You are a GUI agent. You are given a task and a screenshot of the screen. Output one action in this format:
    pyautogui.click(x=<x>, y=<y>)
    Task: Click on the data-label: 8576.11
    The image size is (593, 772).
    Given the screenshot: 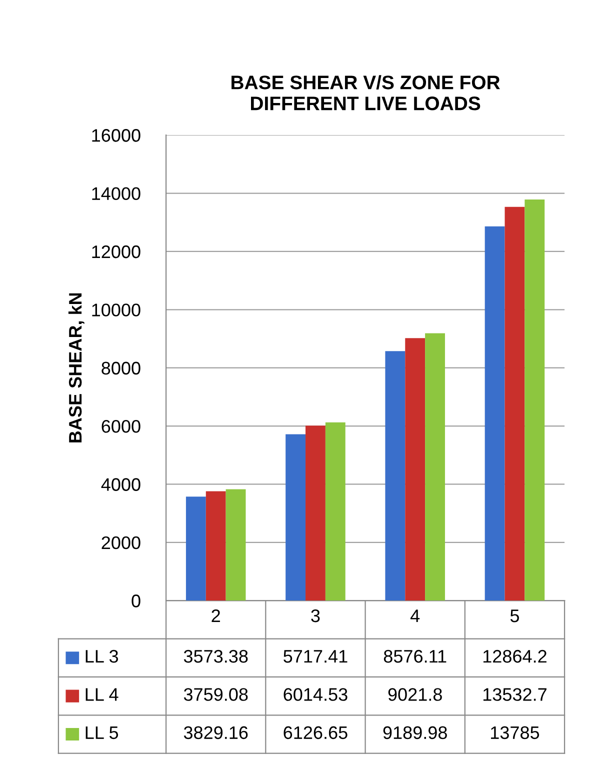 What is the action you would take?
    pyautogui.click(x=415, y=656)
    